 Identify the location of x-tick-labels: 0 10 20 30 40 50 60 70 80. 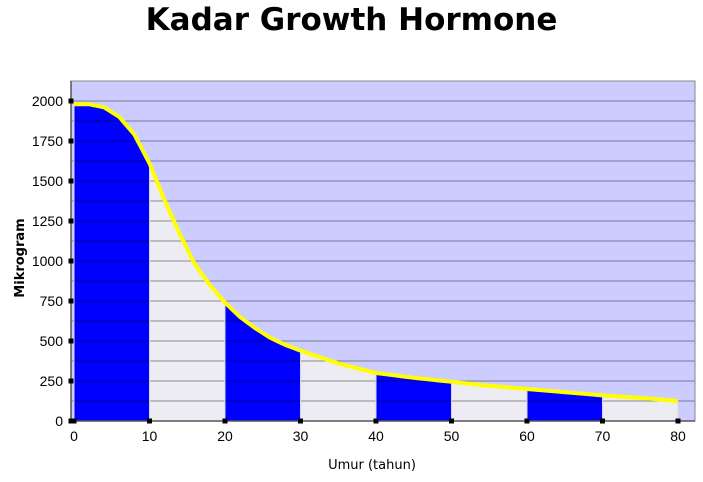
(378, 431).